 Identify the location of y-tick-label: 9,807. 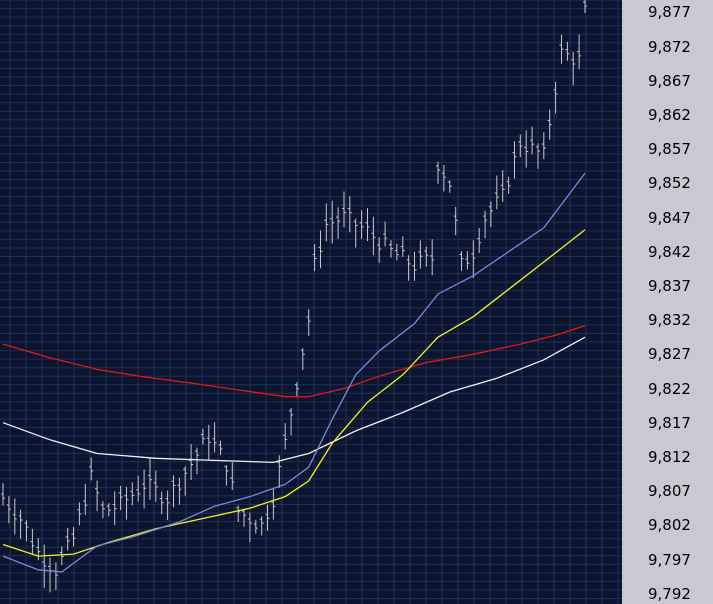
(669, 491).